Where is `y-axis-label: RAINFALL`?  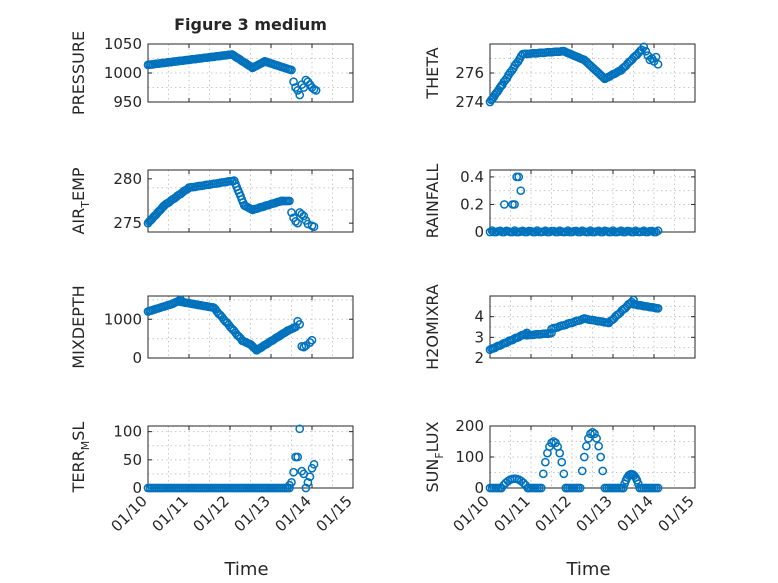 y-axis-label: RAINFALL is located at coordinates (432, 201).